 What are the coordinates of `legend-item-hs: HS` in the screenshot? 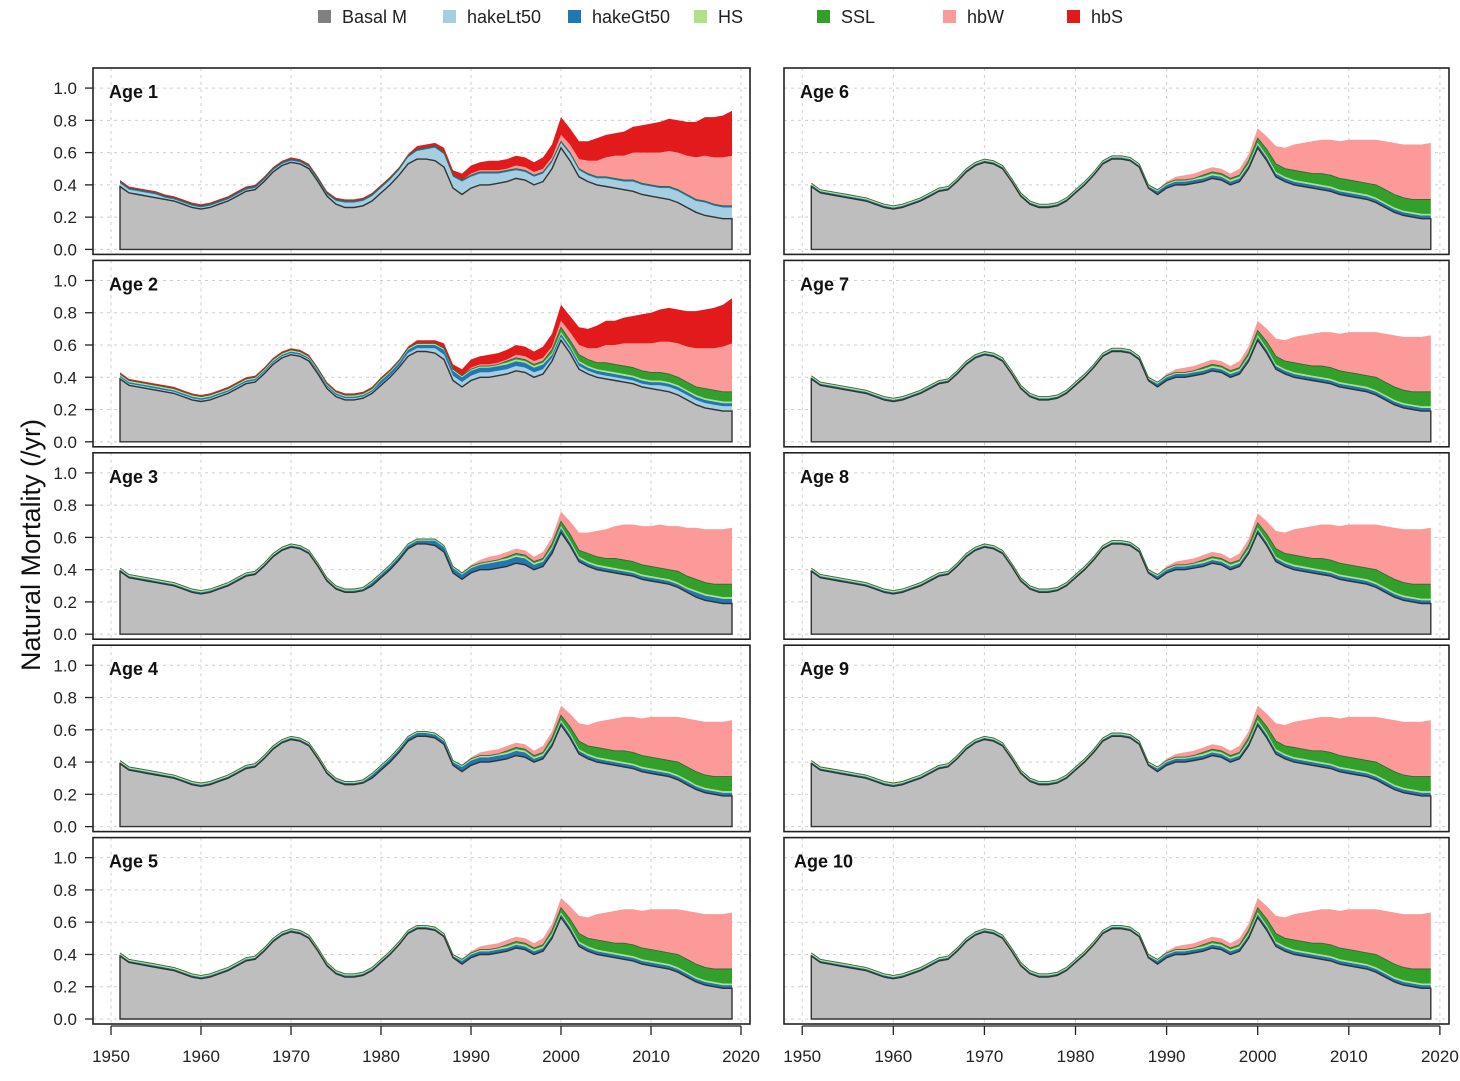 It's located at (718, 17).